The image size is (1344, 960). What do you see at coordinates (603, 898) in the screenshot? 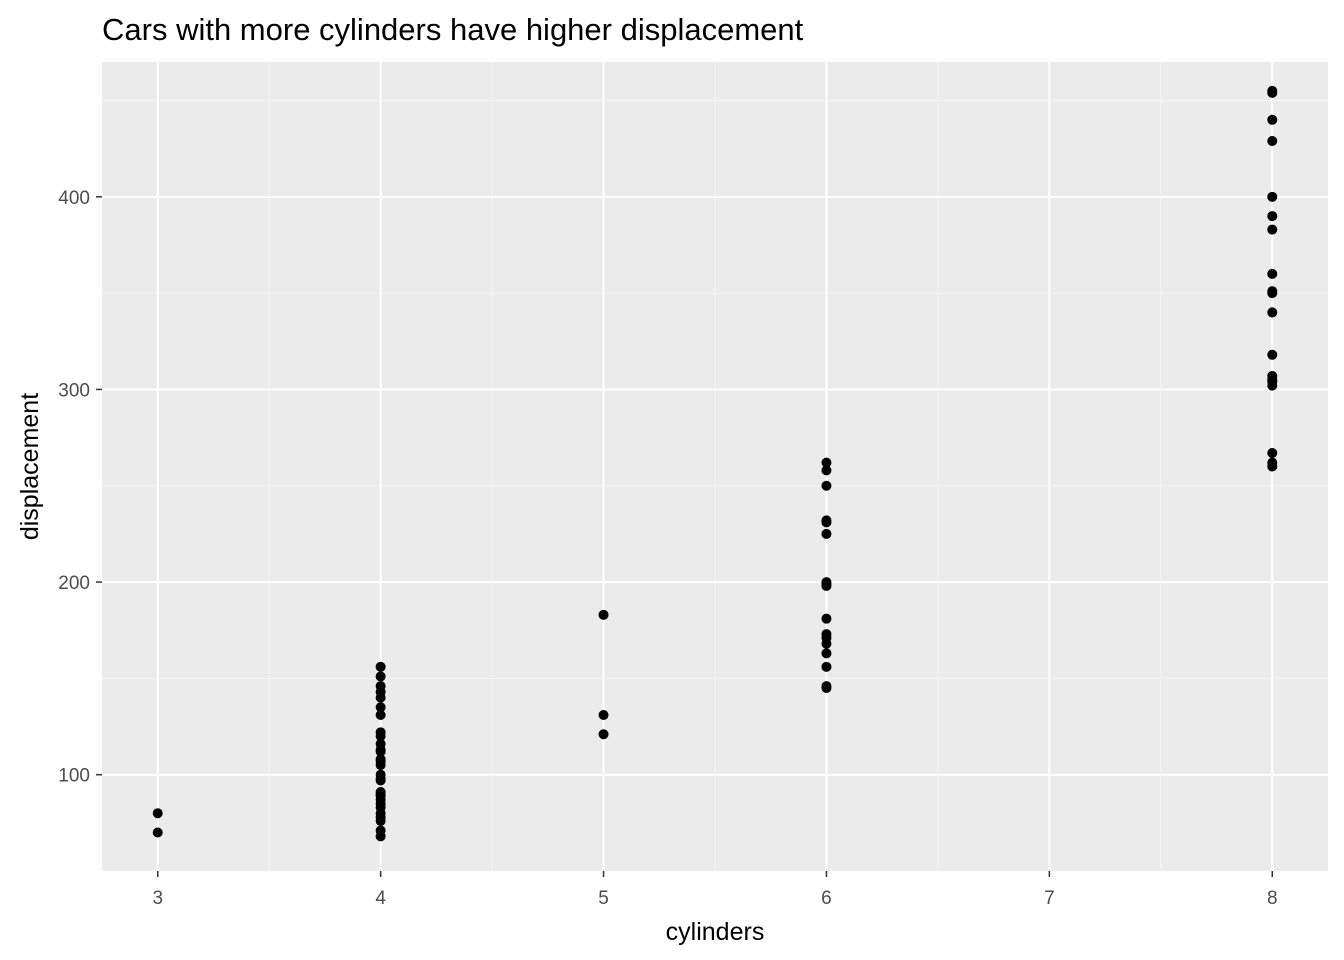
I see `x-tick-label: 5` at bounding box center [603, 898].